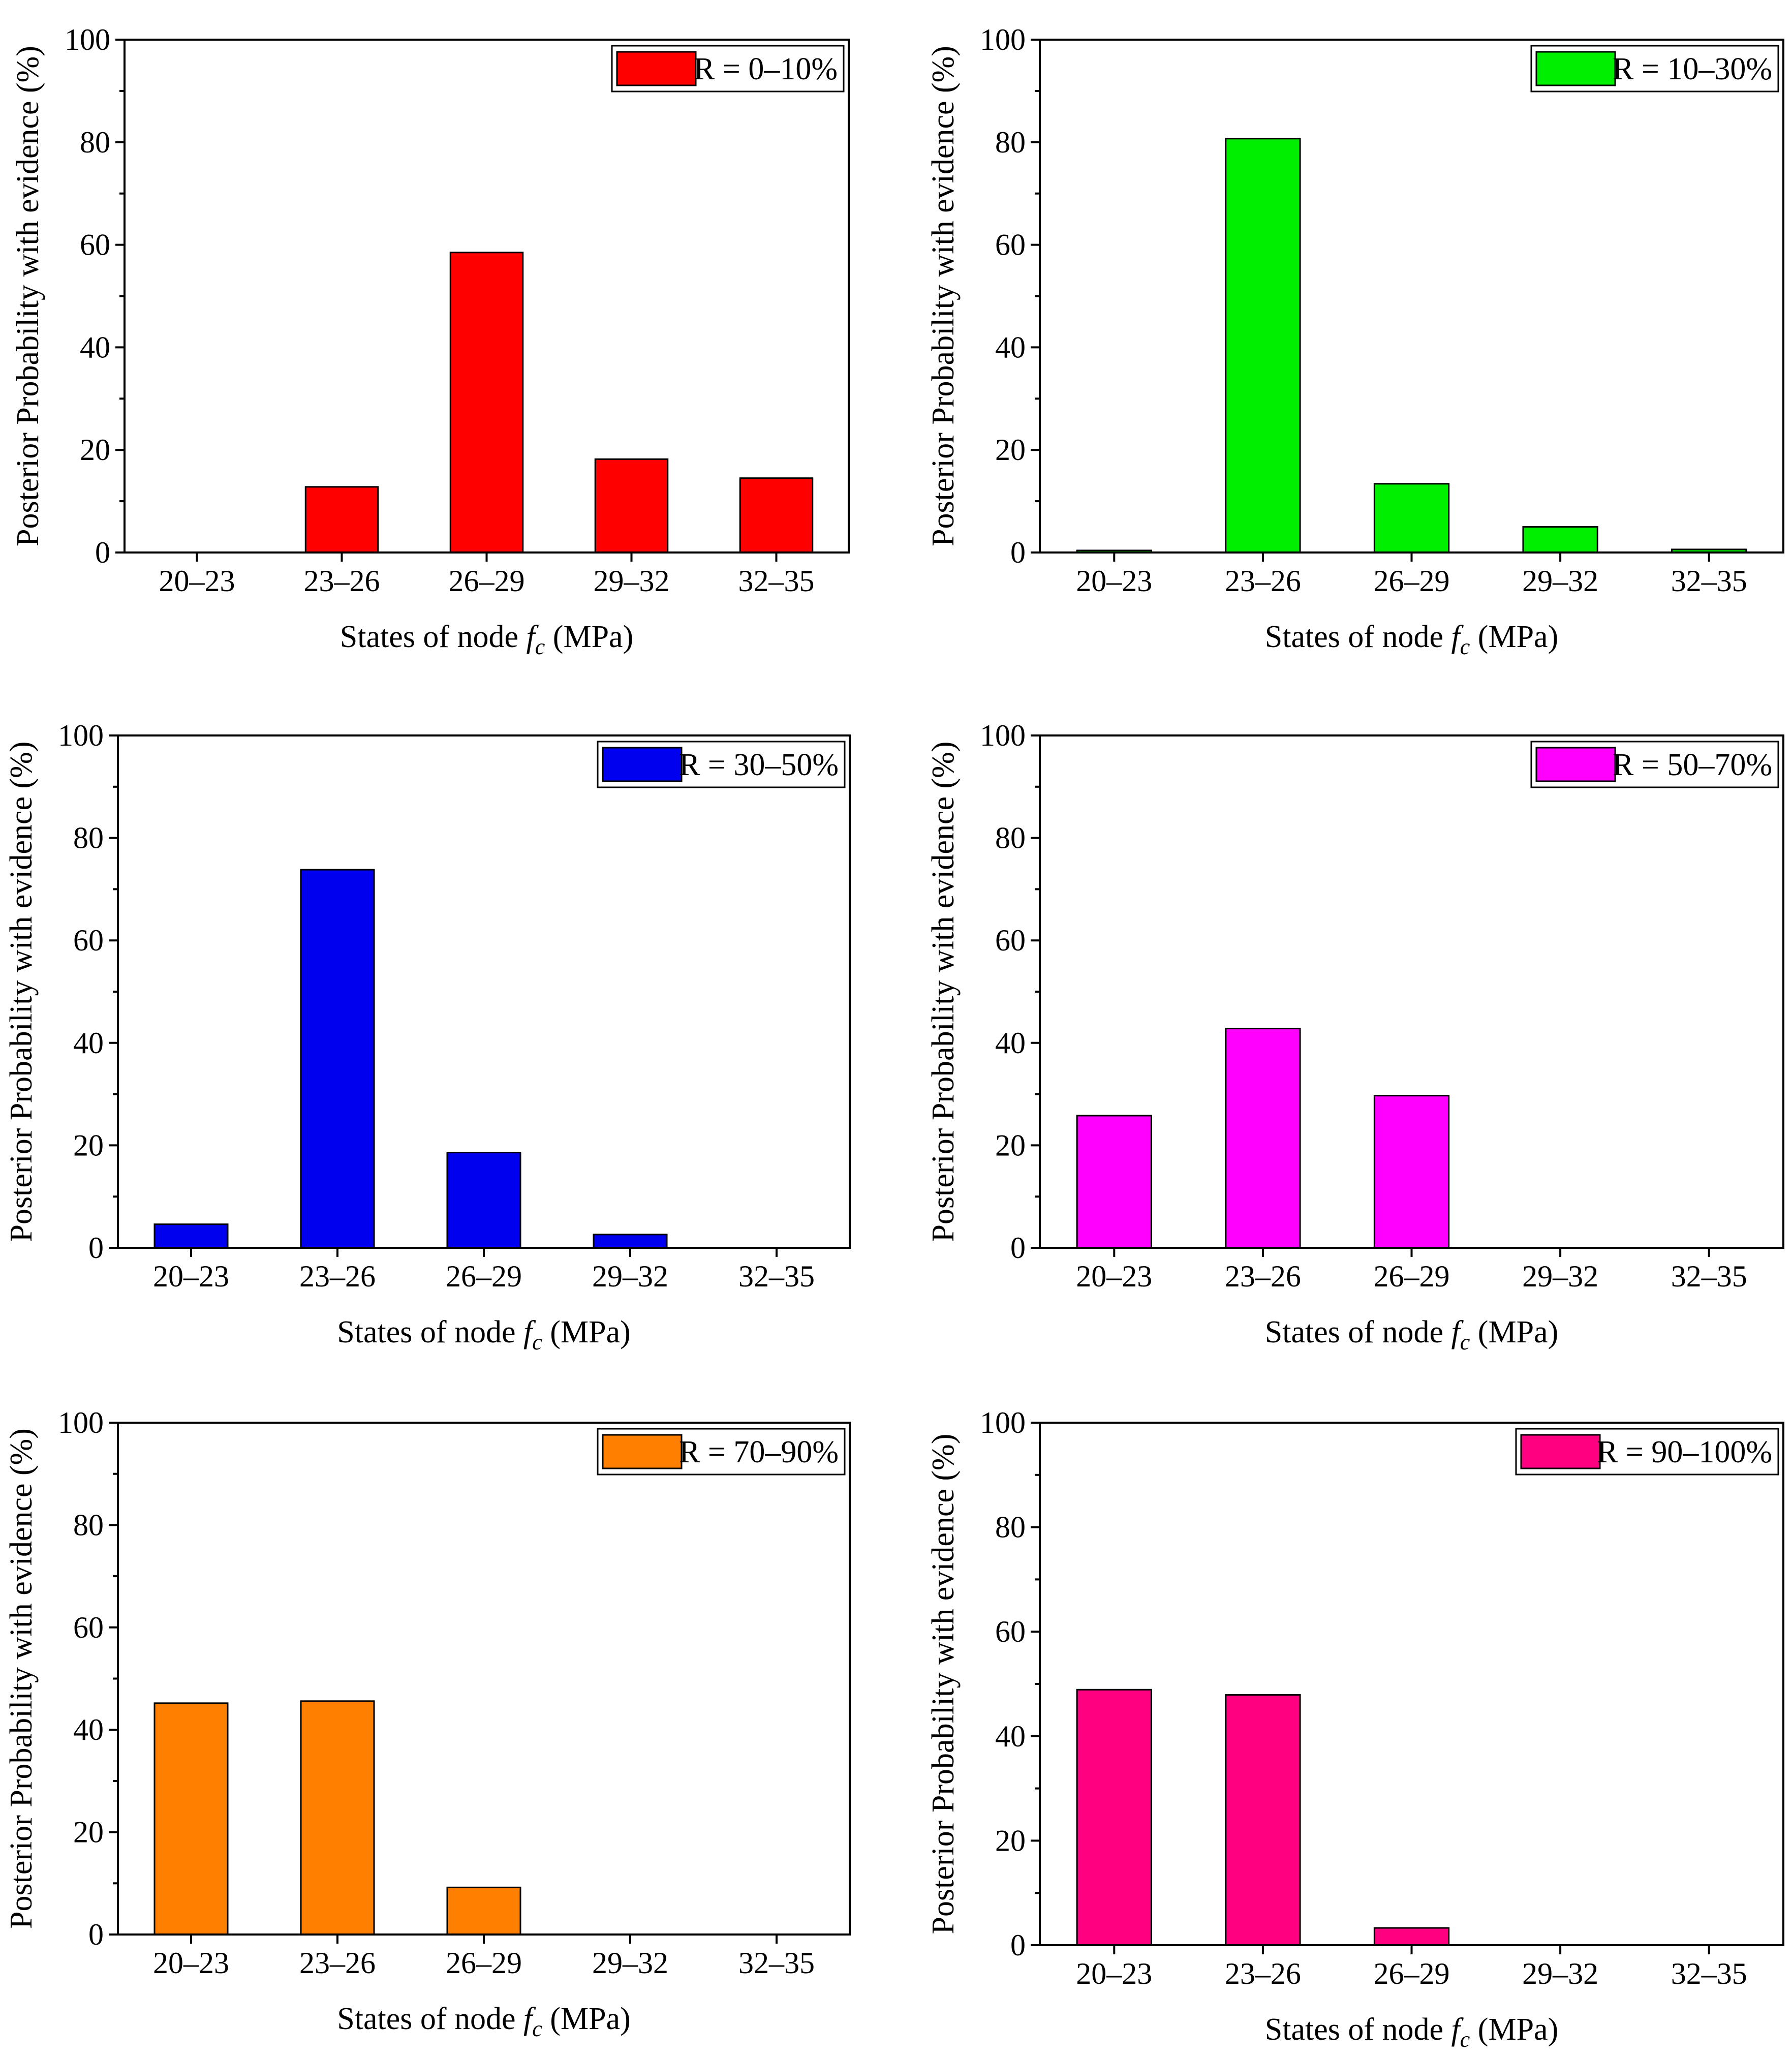 This screenshot has width=1792, height=2057. I want to click on legend-label: R = 50–70%, so click(1692, 765).